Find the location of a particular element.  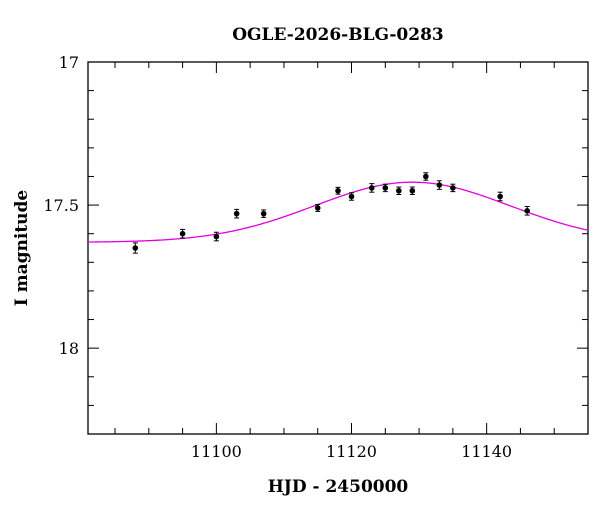

y-tick-label: 18 is located at coordinates (69, 348).